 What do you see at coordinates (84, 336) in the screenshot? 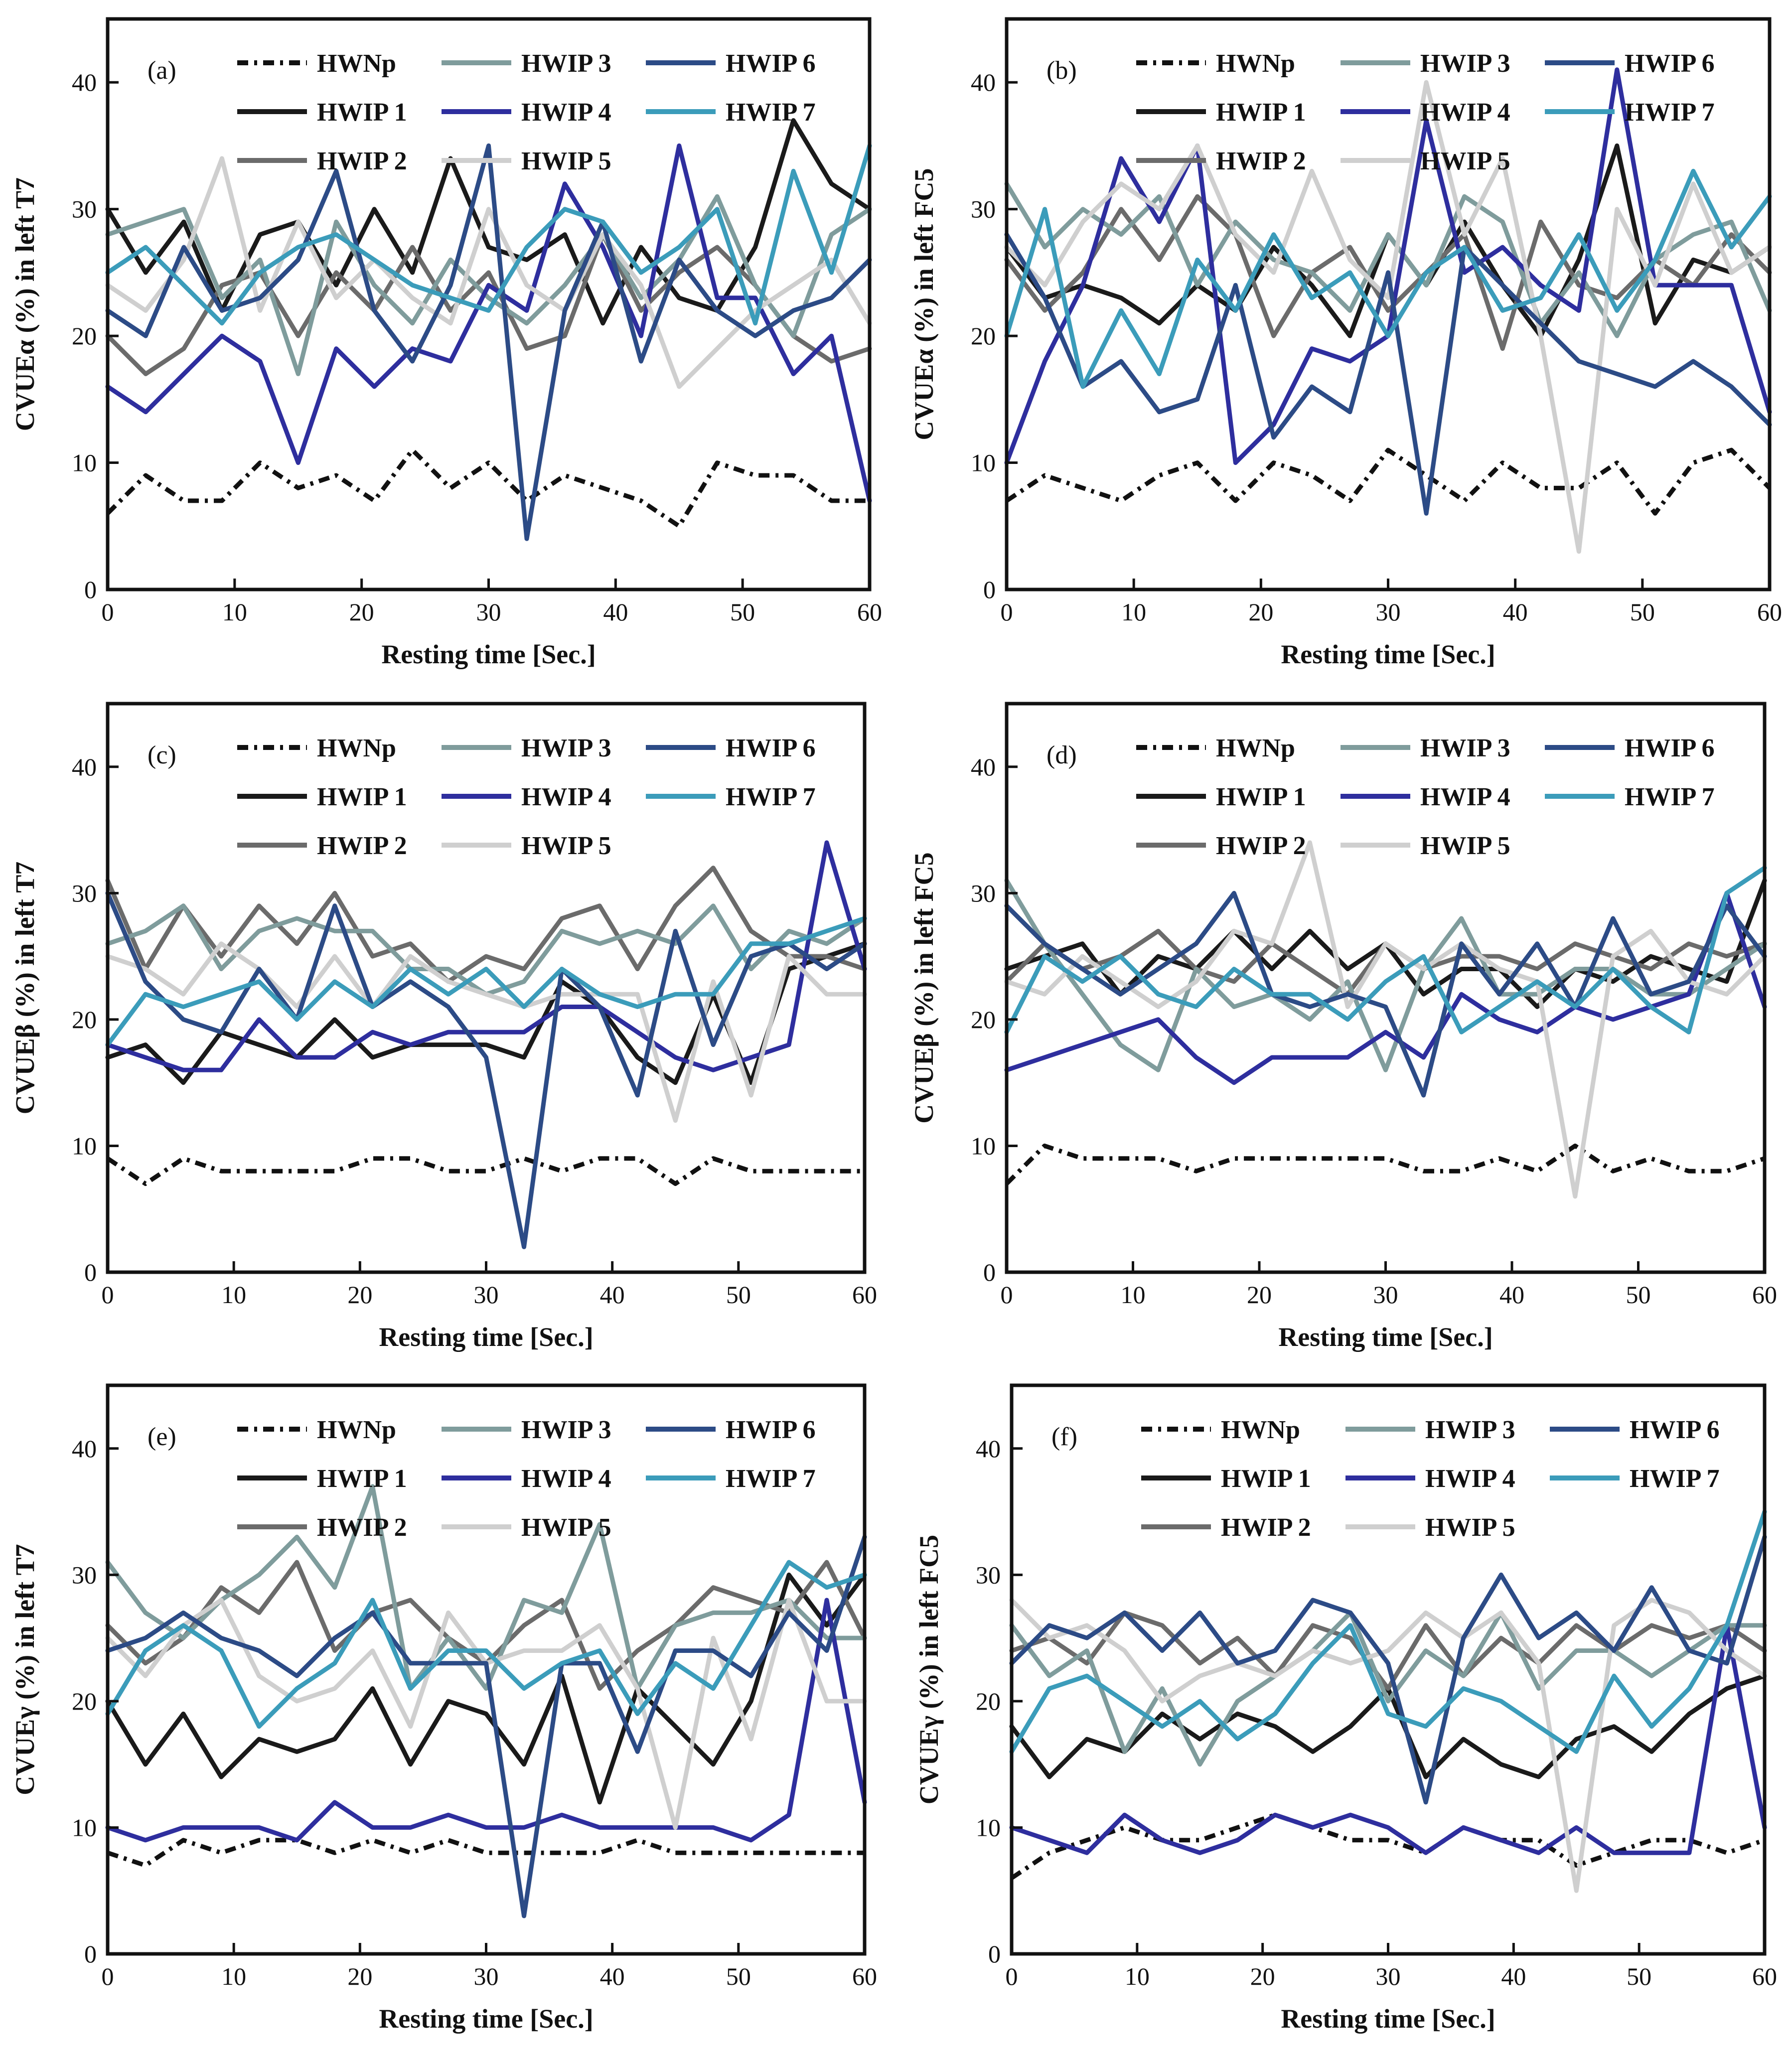
I see `y-tick-label: 20` at bounding box center [84, 336].